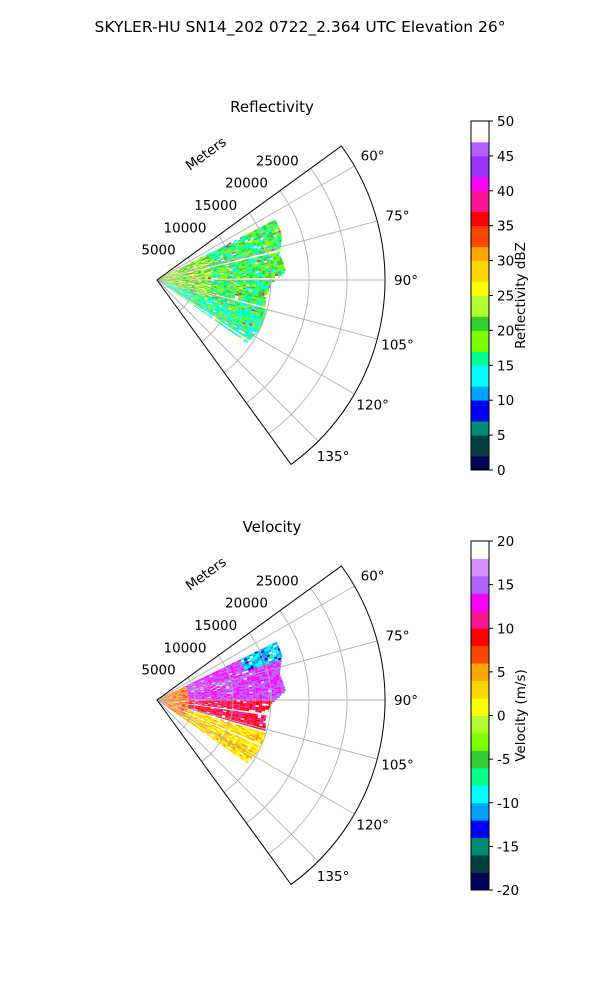 This screenshot has width=600, height=1004. Describe the element at coordinates (333, 877) in the screenshot. I see `azimuth-tick-label: 135°` at that location.